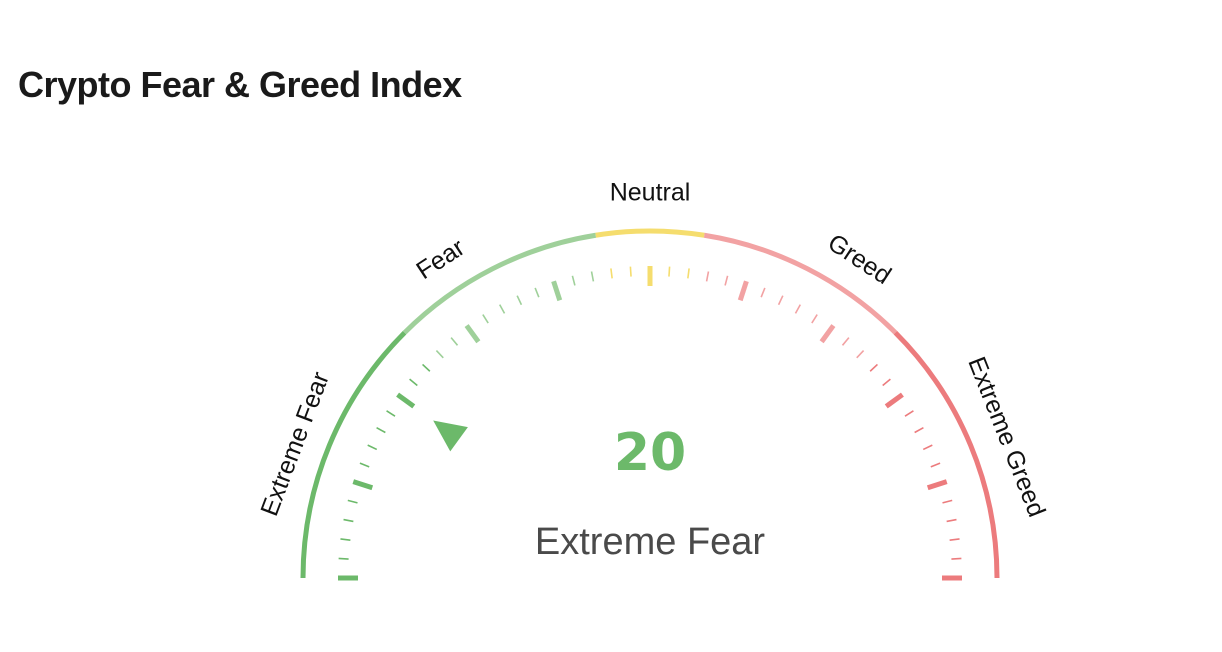 The image size is (1222, 652). I want to click on arc-segment-fear, so click(499, 283).